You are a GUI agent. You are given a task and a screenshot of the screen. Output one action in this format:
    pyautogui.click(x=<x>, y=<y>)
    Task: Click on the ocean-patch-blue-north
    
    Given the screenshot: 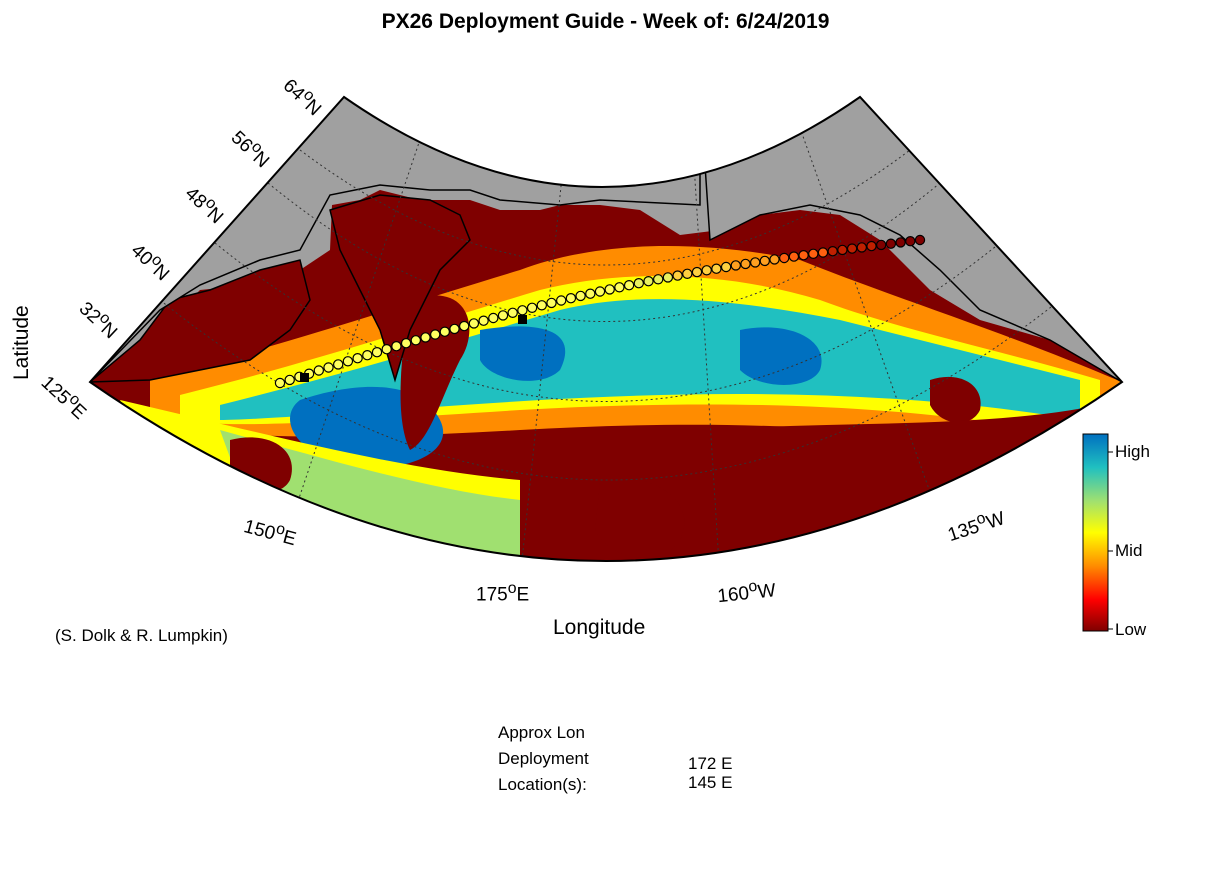 What is the action you would take?
    pyautogui.click(x=523, y=353)
    